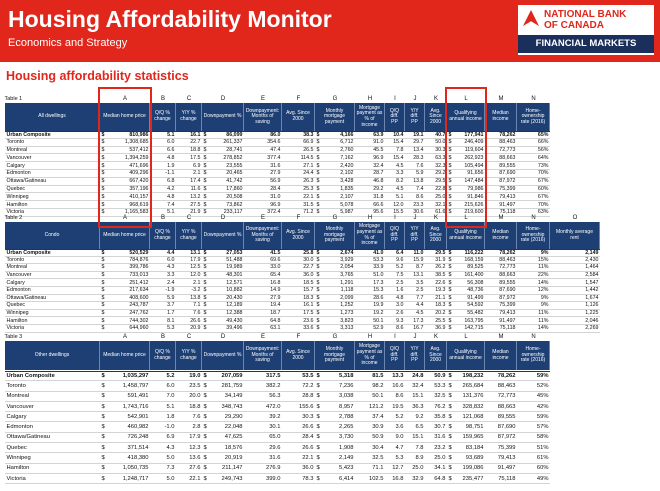  What do you see at coordinates (298, 166) in the screenshot?
I see `table-cell: 27.1` at bounding box center [298, 166].